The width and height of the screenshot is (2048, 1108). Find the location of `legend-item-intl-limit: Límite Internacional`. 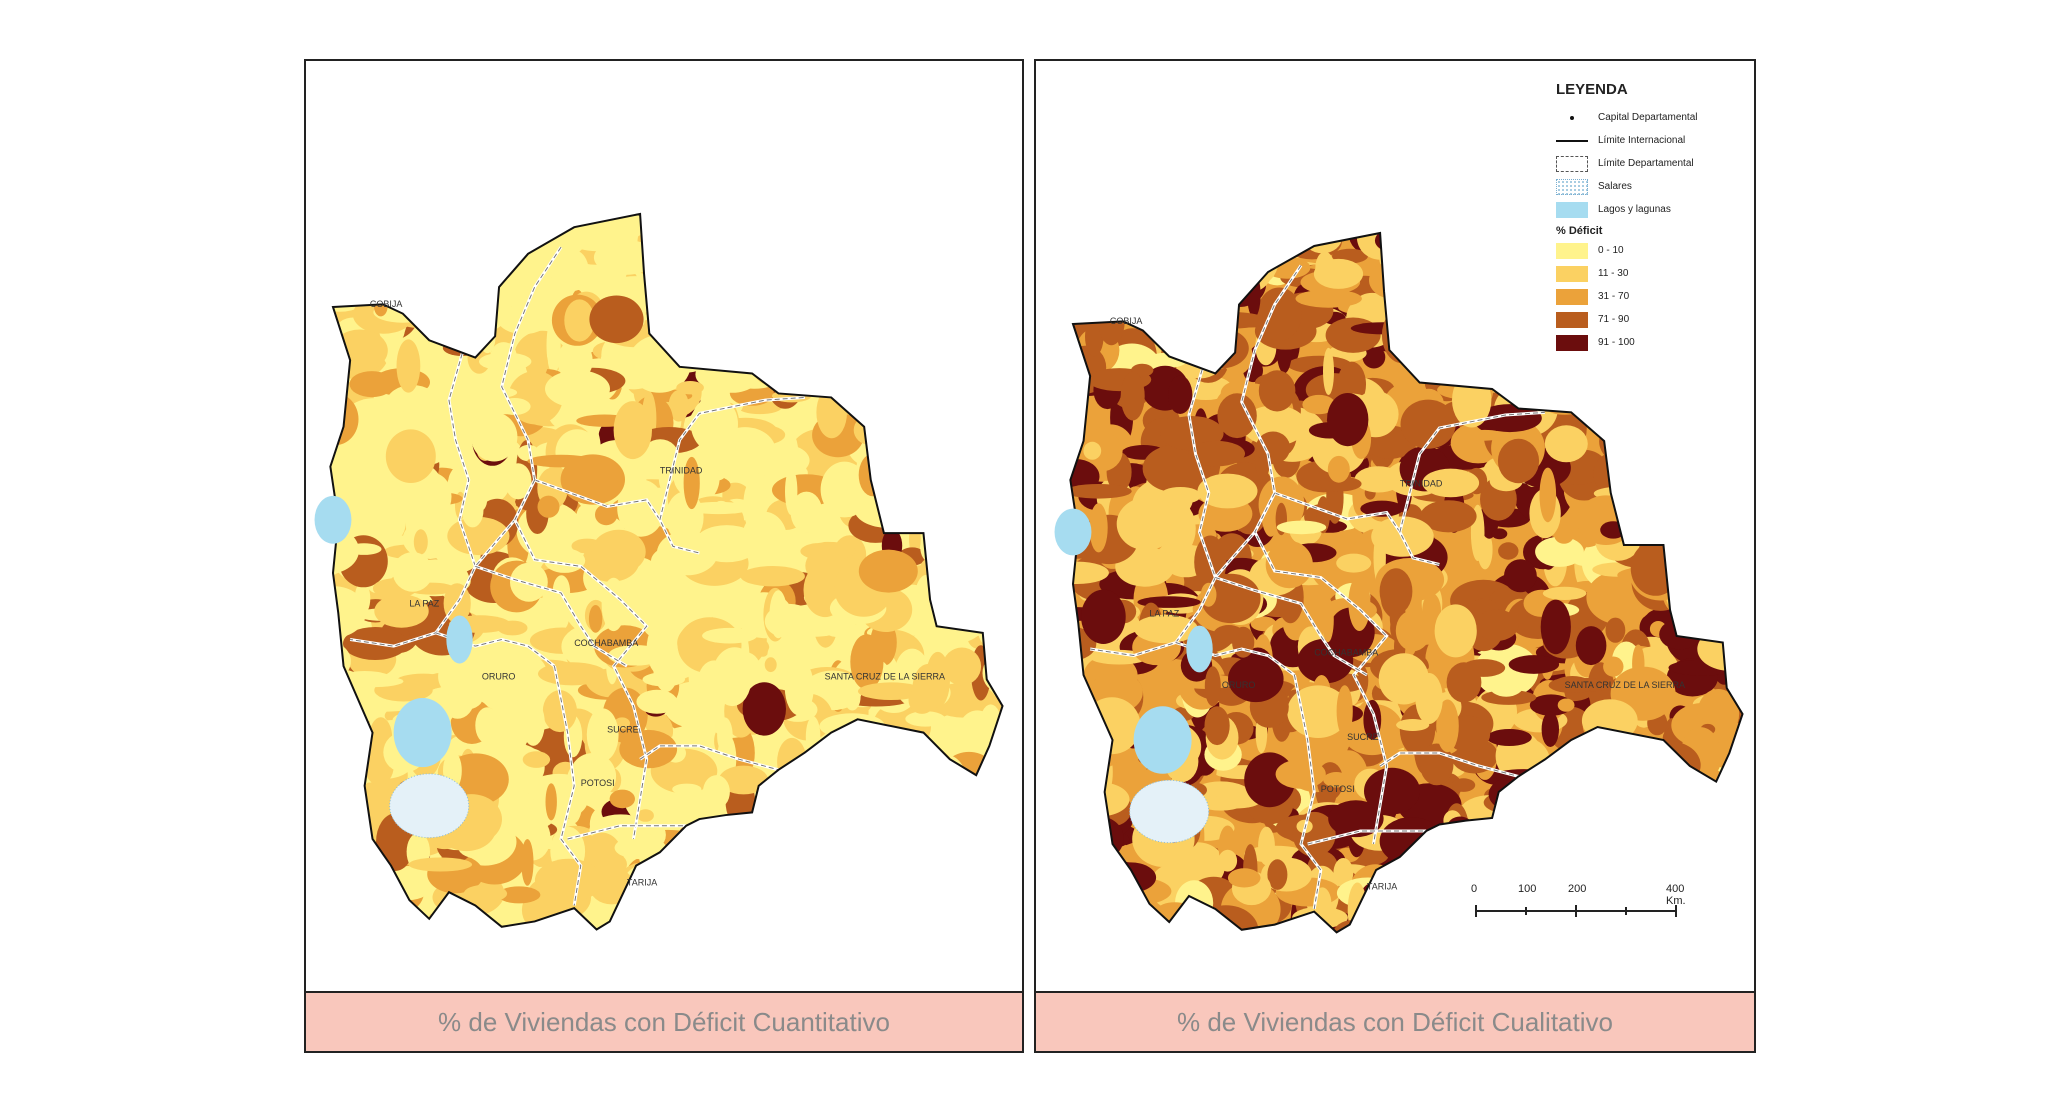

legend-item-intl-limit: Límite Internacional is located at coordinates (1651, 140).